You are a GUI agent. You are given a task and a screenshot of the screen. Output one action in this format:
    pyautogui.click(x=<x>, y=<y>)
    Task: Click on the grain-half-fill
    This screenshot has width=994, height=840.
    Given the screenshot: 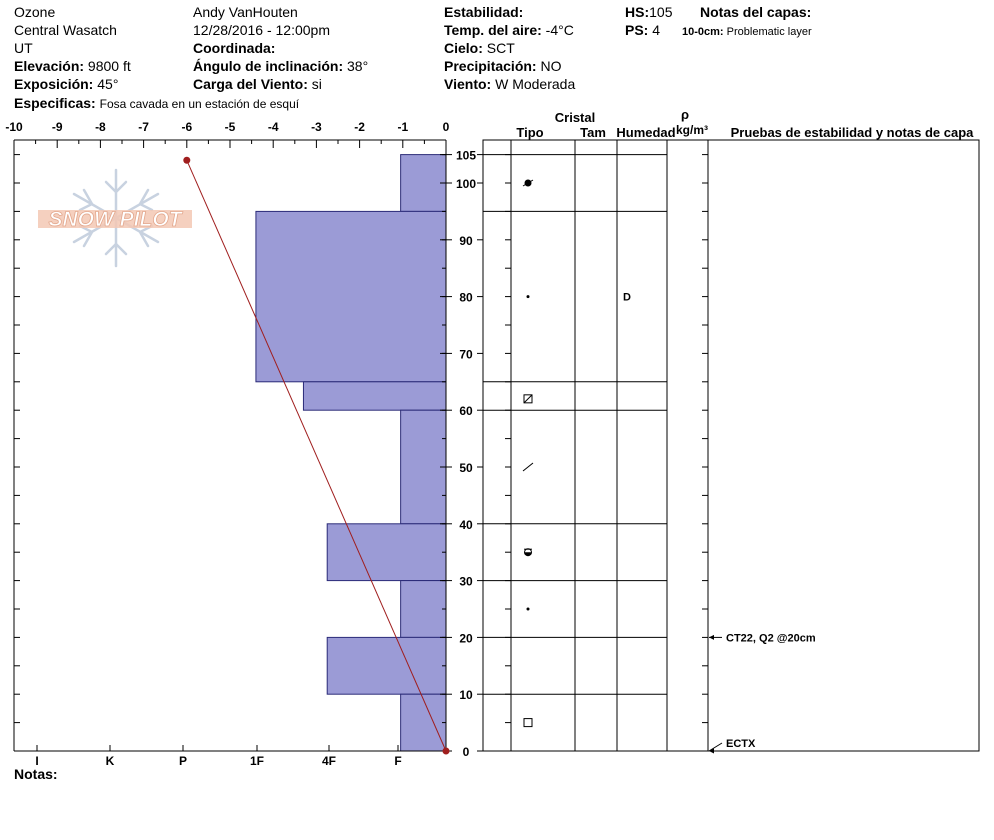 What is the action you would take?
    pyautogui.click(x=528, y=554)
    